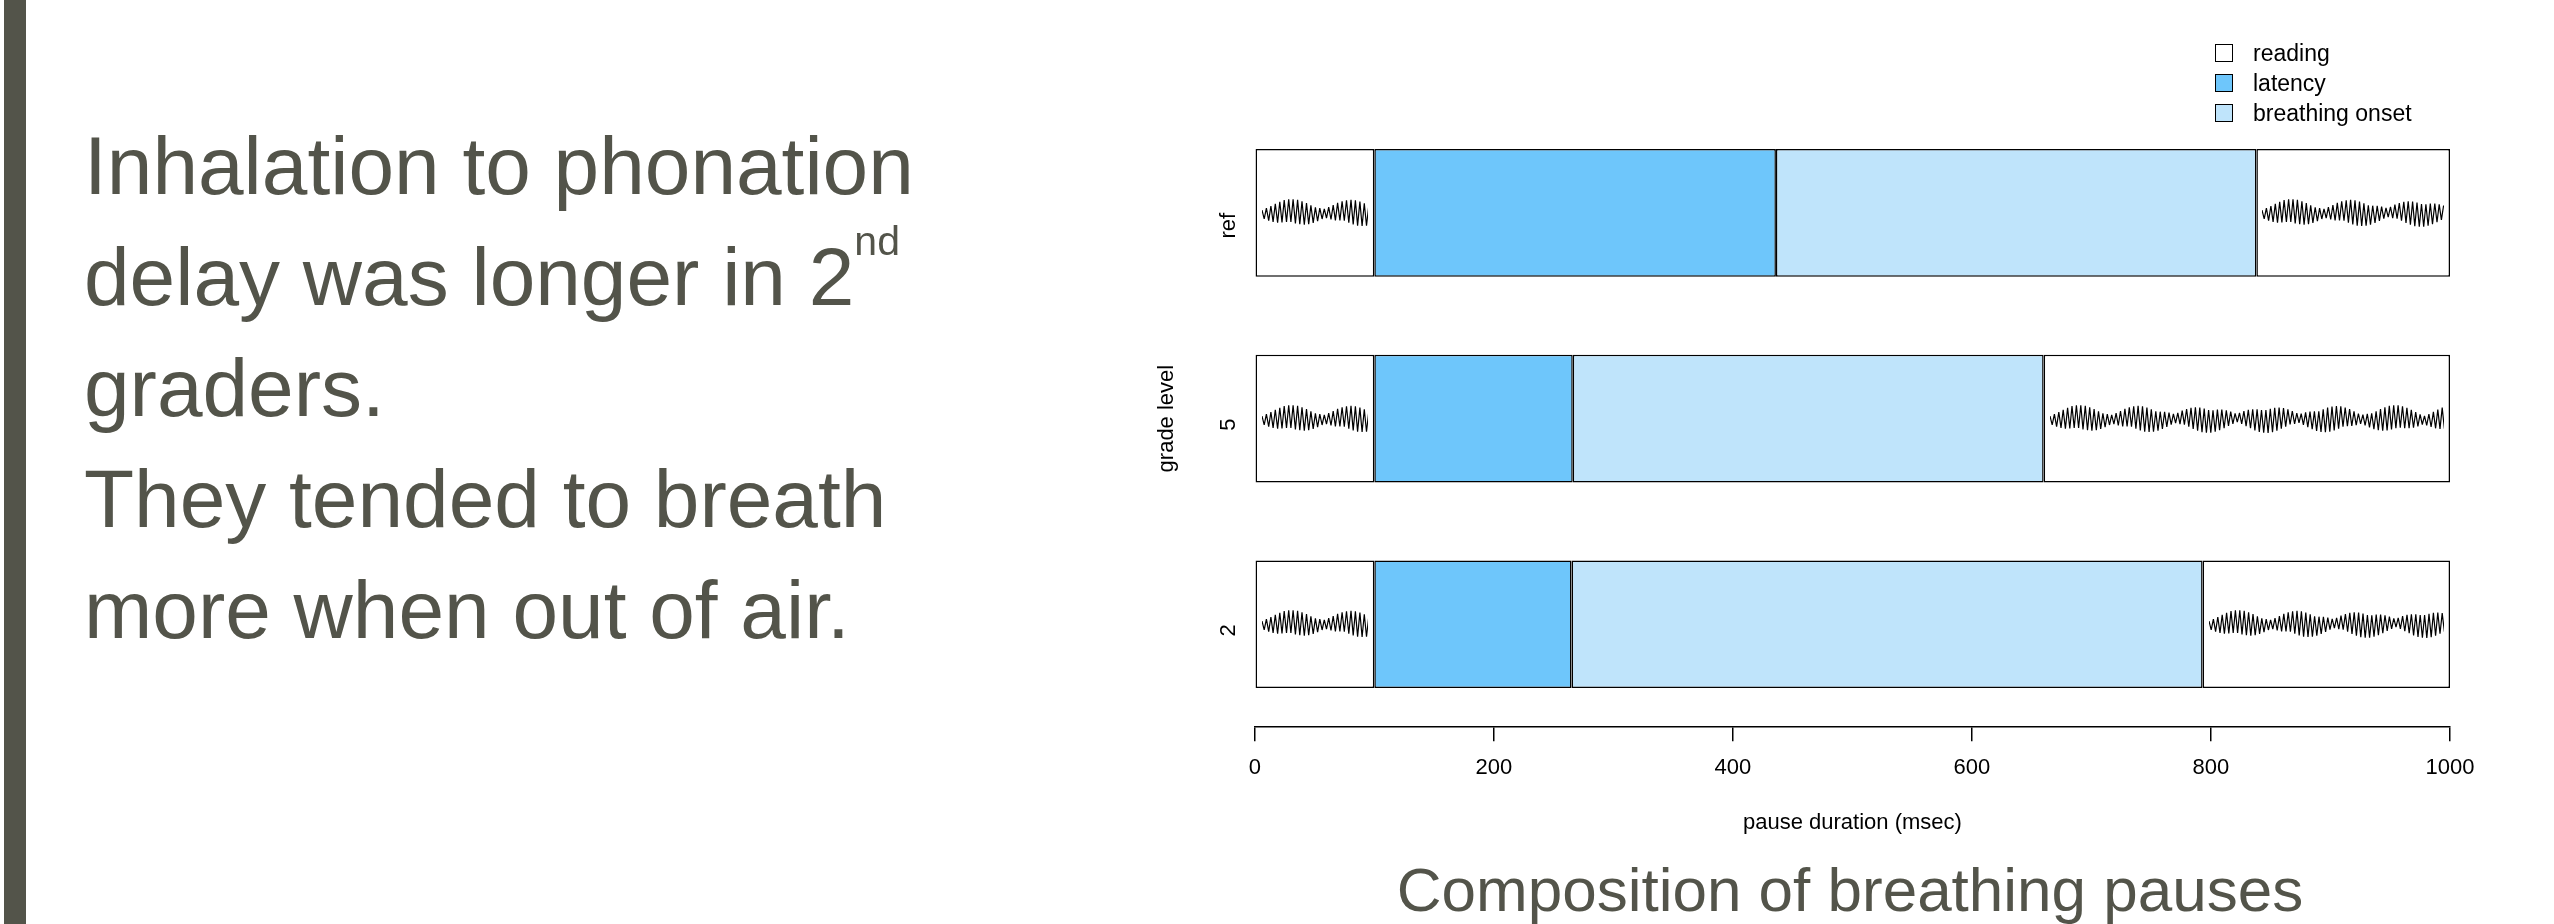  Describe the element at coordinates (499, 276) in the screenshot. I see `text: Inhalation to phonation delay was longer in 2$^{nd}$ graders.` at that location.